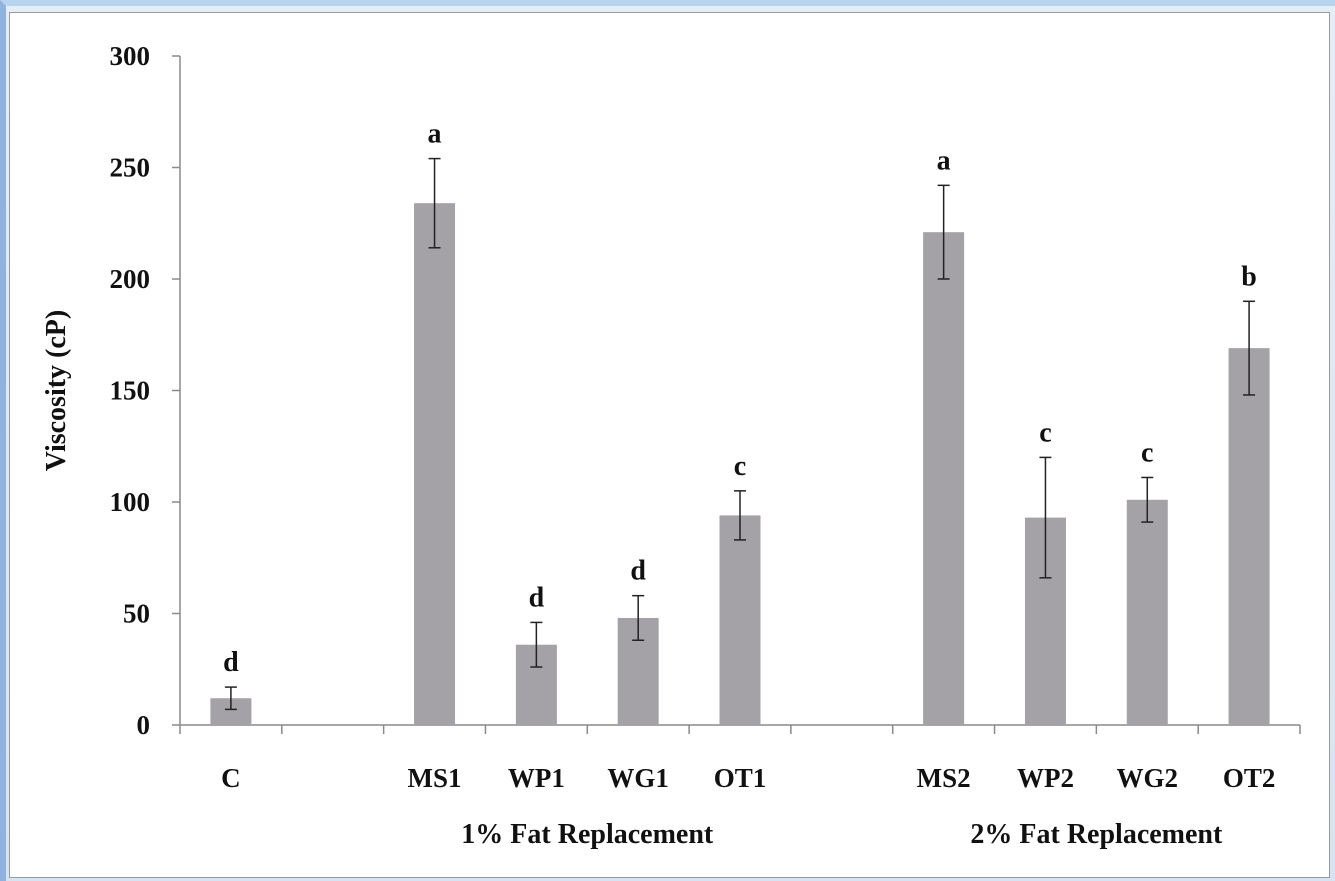 Image resolution: width=1335 pixels, height=881 pixels. What do you see at coordinates (144, 725) in the screenshot?
I see `y-tick-label: 0` at bounding box center [144, 725].